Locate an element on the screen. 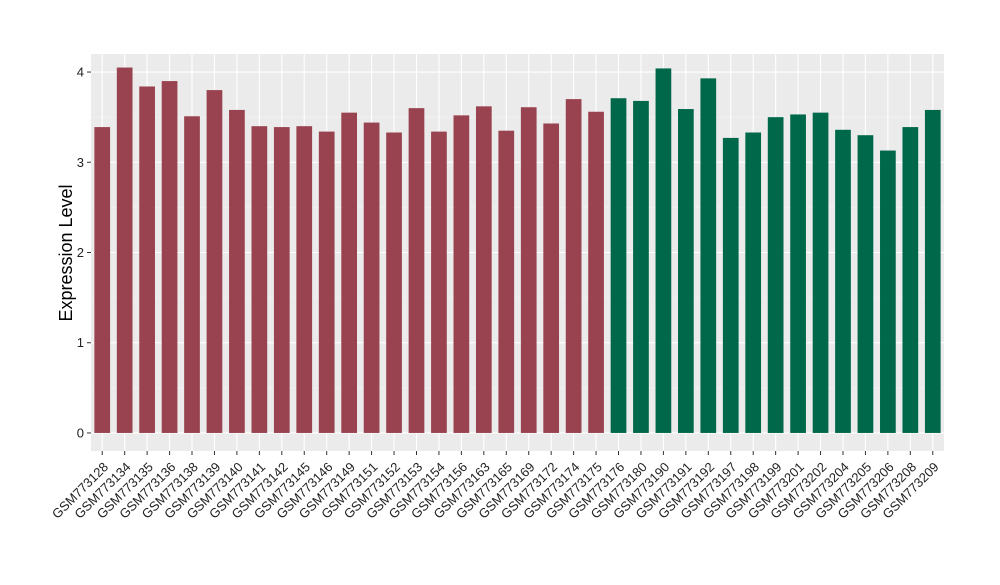 The image size is (1000, 585). bar-GSM773176 is located at coordinates (618, 265).